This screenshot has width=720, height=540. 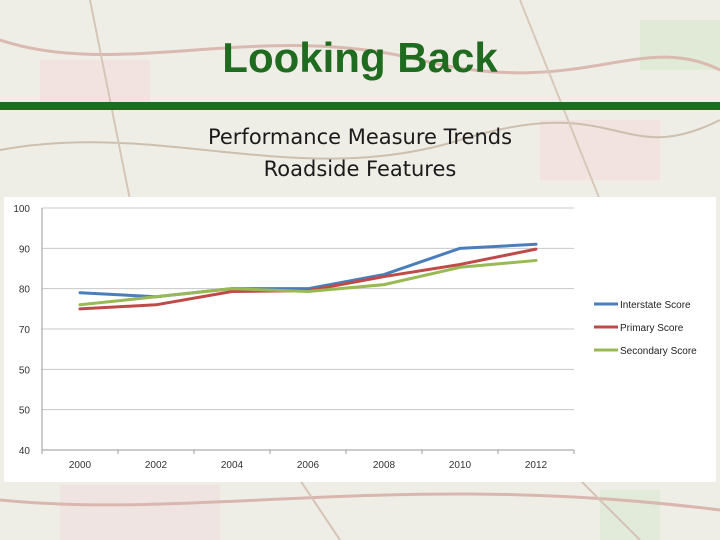 What do you see at coordinates (308, 465) in the screenshot?
I see `x-tick-label: 2006` at bounding box center [308, 465].